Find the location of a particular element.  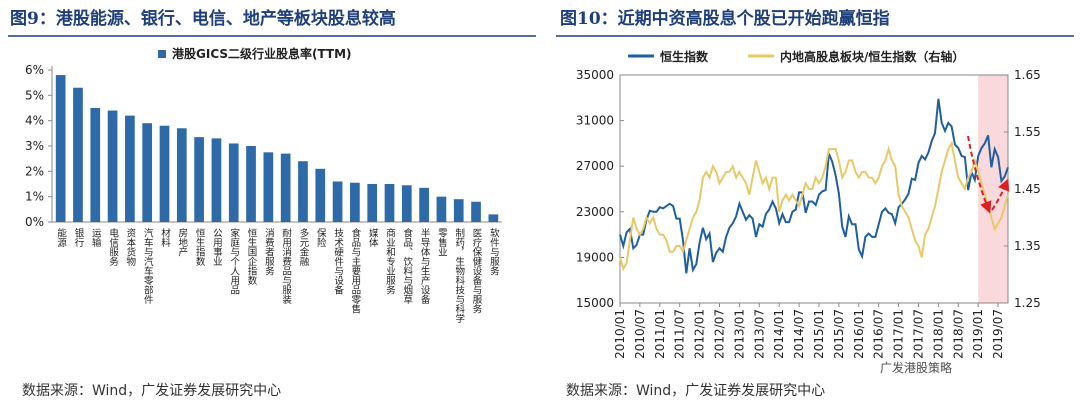

x-tick-label: 恒生指数 is located at coordinates (200, 247).